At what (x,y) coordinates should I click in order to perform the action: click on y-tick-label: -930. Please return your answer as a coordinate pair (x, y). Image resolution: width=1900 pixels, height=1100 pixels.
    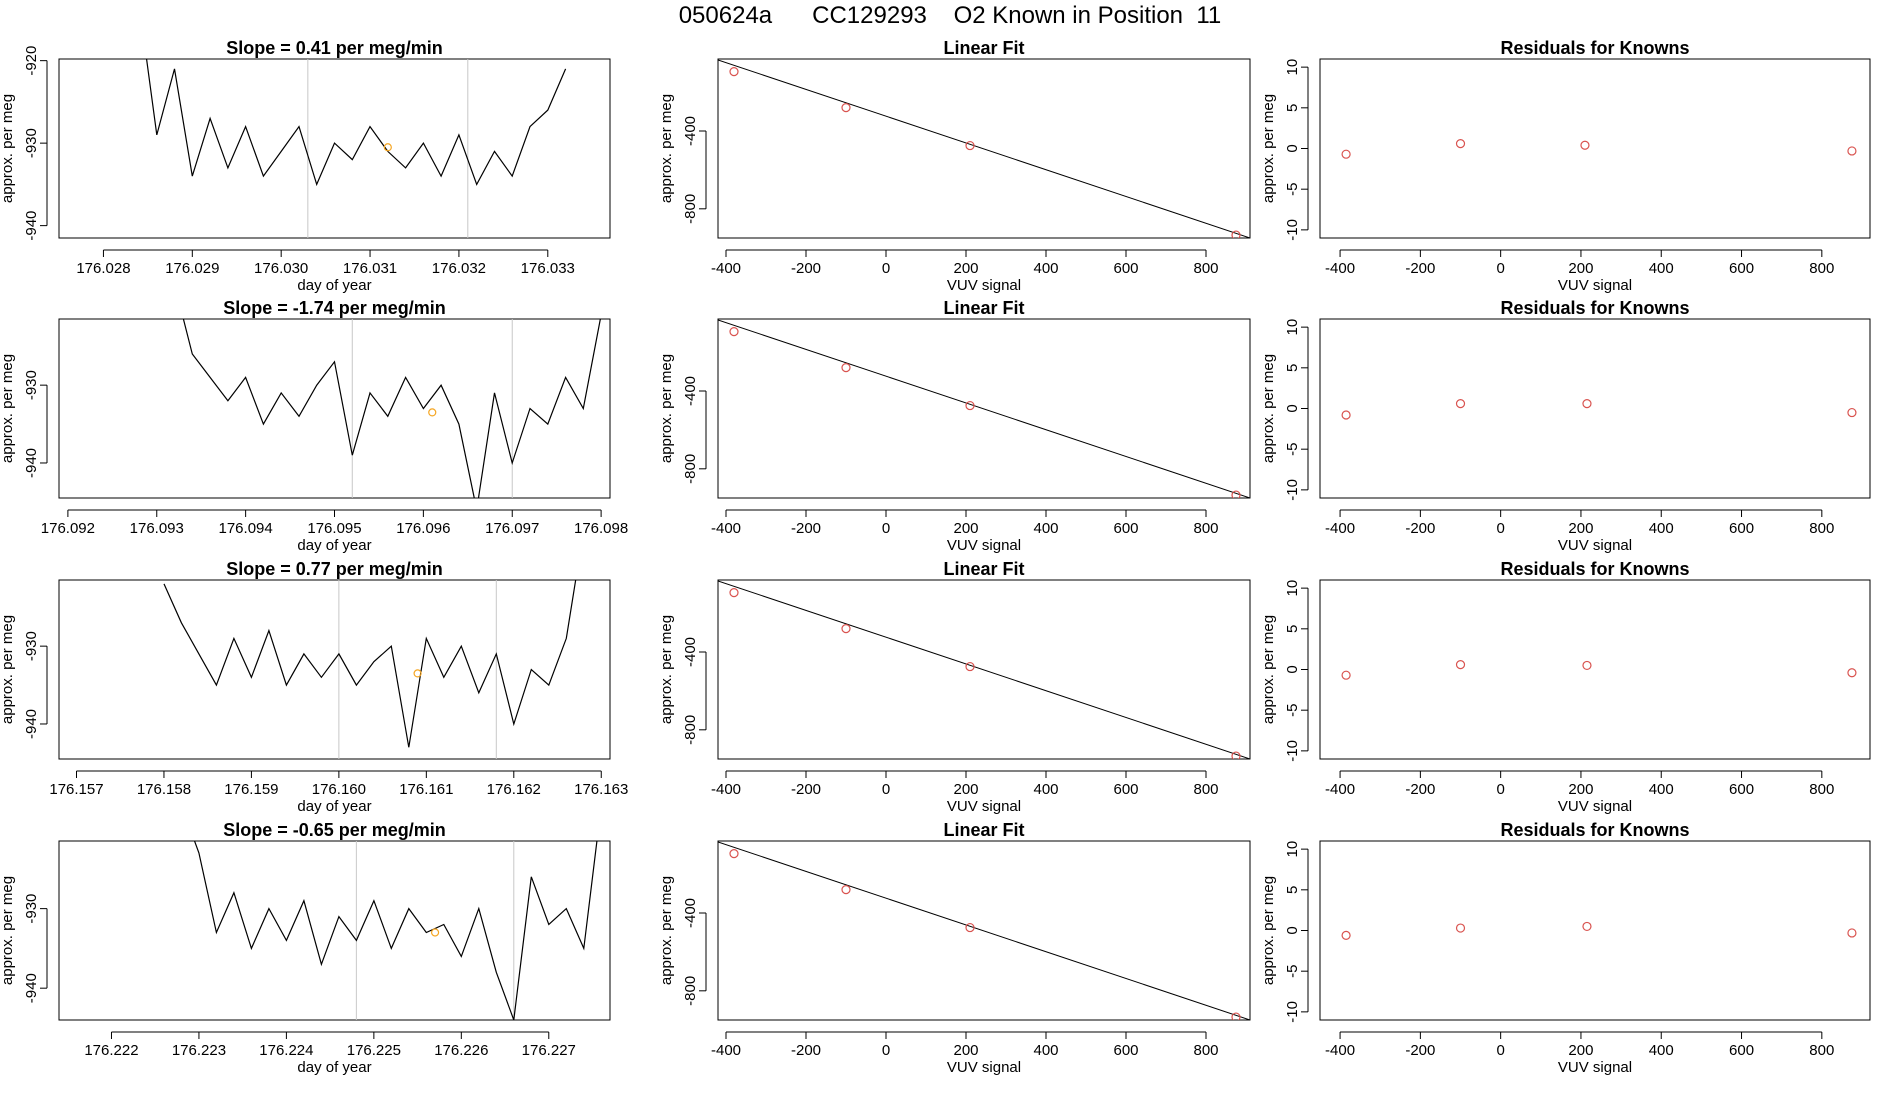
    Looking at the image, I should click on (31, 385).